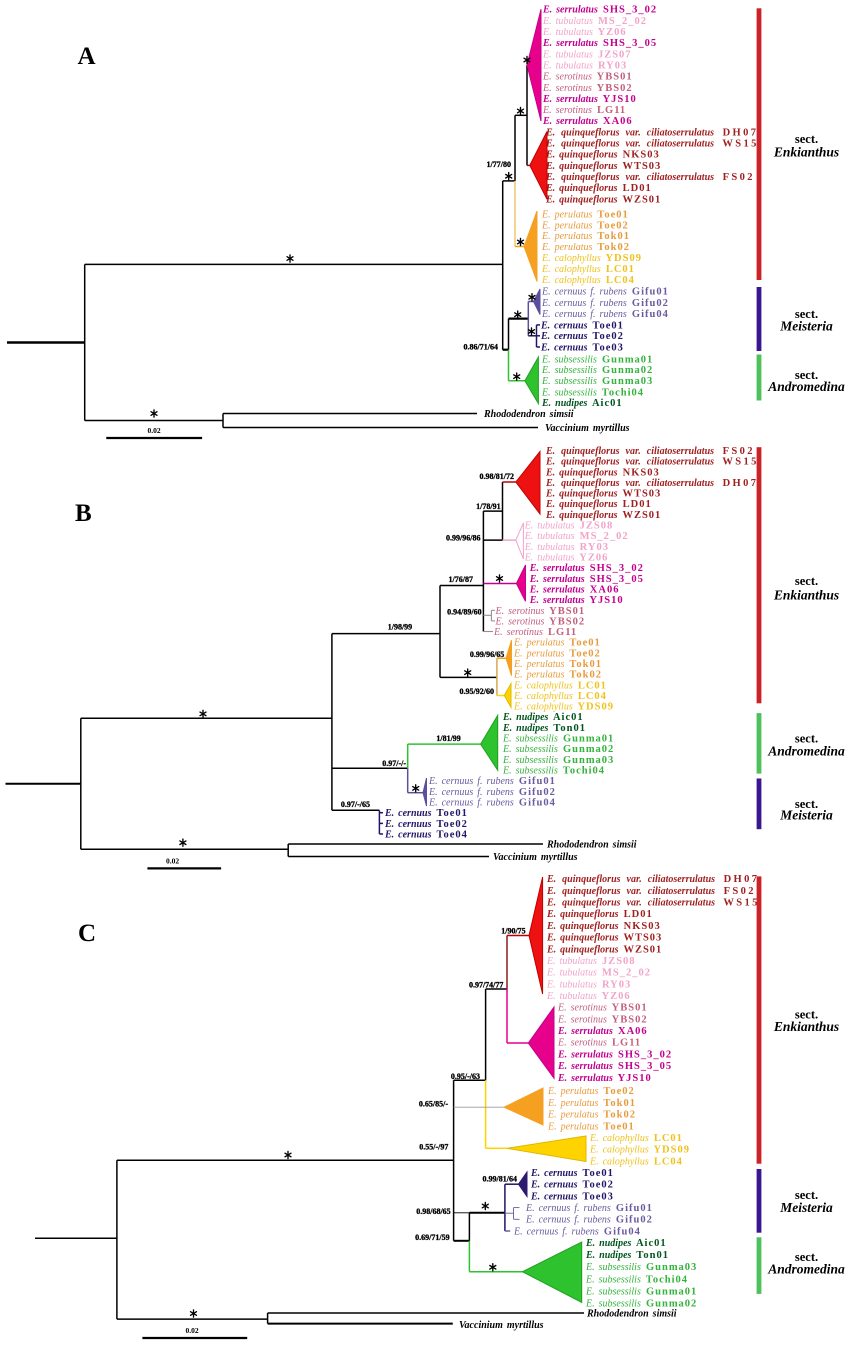  Describe the element at coordinates (605, 303) in the screenshot. I see `svg-text: E. cernuus f. rubens Gifu02` at that location.